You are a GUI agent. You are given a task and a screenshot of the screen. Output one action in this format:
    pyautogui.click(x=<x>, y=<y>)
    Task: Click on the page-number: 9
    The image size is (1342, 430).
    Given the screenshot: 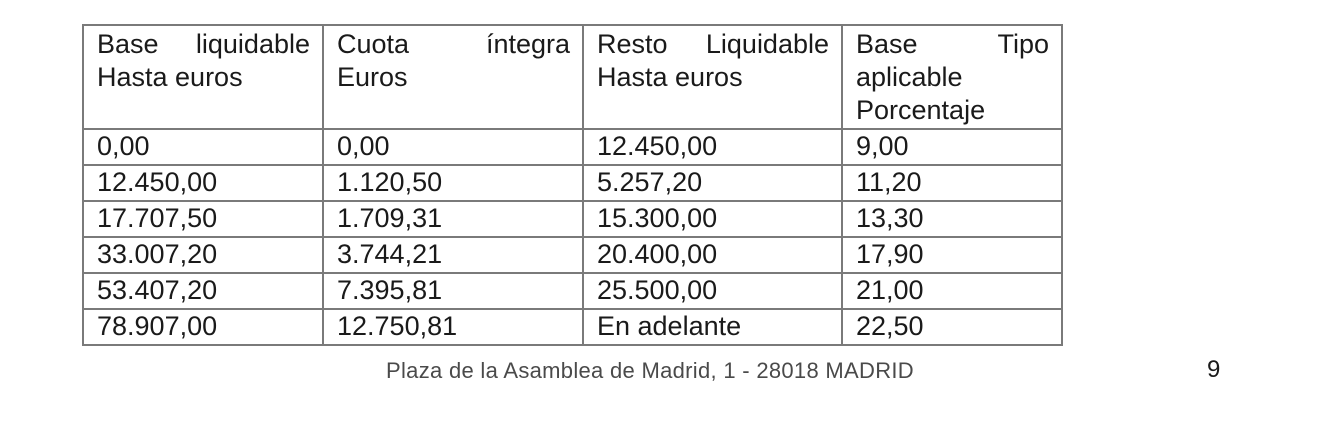 What is the action you would take?
    pyautogui.click(x=1214, y=369)
    